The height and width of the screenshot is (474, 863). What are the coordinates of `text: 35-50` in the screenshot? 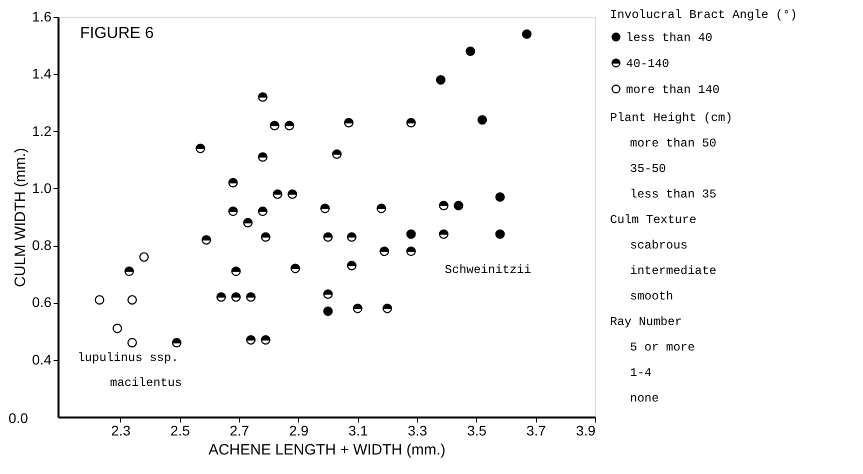 It's located at (648, 169).